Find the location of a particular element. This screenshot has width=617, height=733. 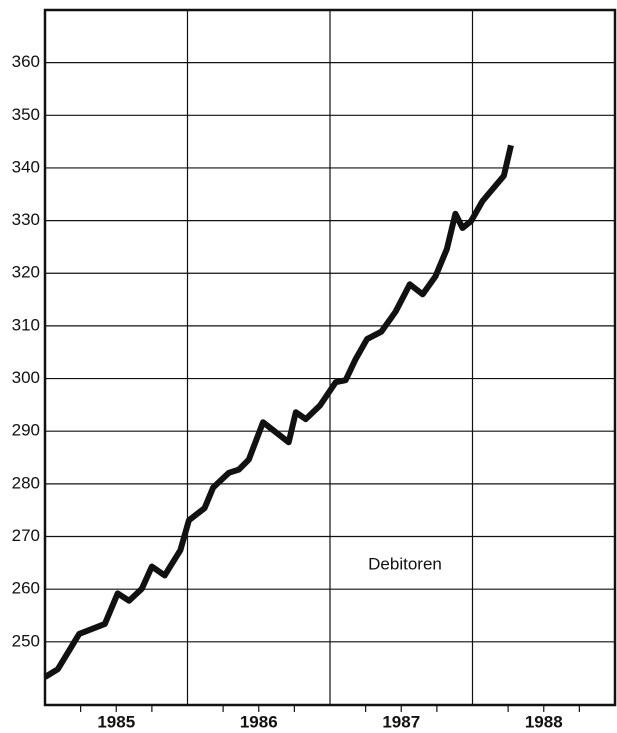

x-tick-label: 1985 is located at coordinates (116, 721).